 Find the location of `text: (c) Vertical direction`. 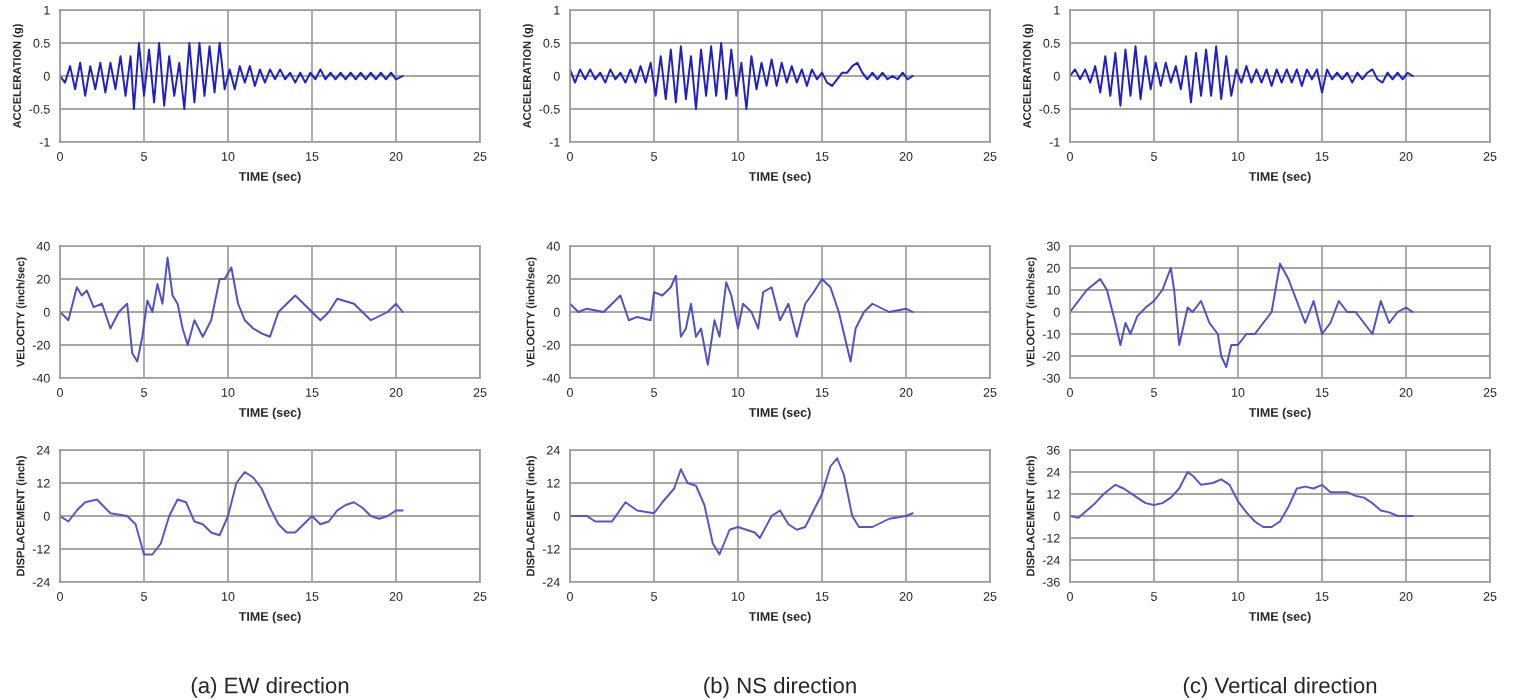

text: (c) Vertical direction is located at coordinates (1280, 687).